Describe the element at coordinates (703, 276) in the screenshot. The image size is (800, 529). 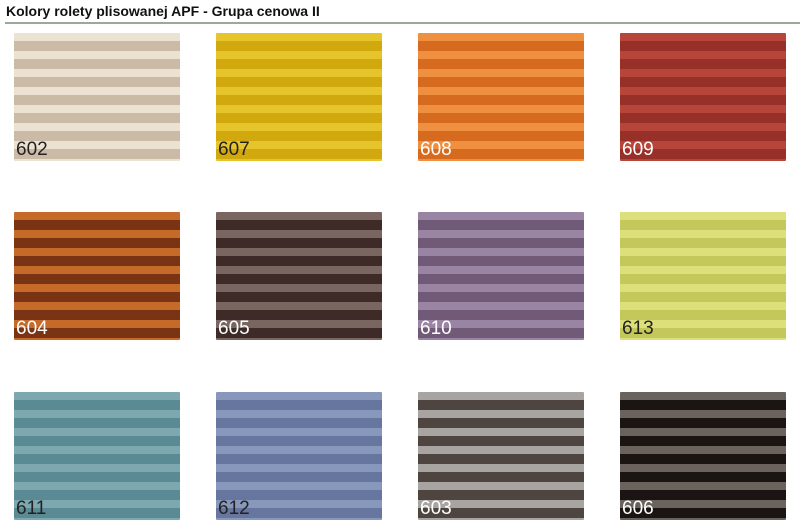
I see `color-swatch-613: 613` at that location.